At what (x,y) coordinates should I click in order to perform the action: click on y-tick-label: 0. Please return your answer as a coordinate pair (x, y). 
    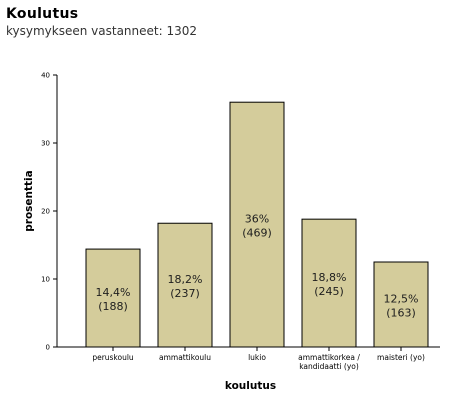
    Looking at the image, I should click on (48, 348).